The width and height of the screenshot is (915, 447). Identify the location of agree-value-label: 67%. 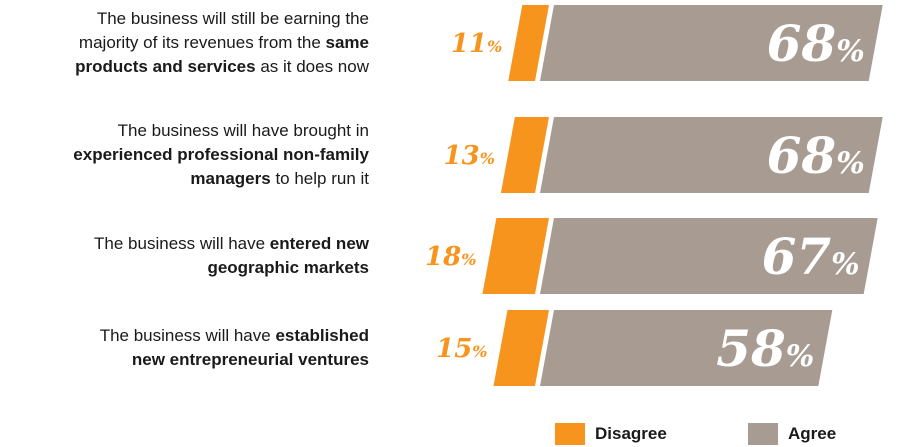
(811, 256).